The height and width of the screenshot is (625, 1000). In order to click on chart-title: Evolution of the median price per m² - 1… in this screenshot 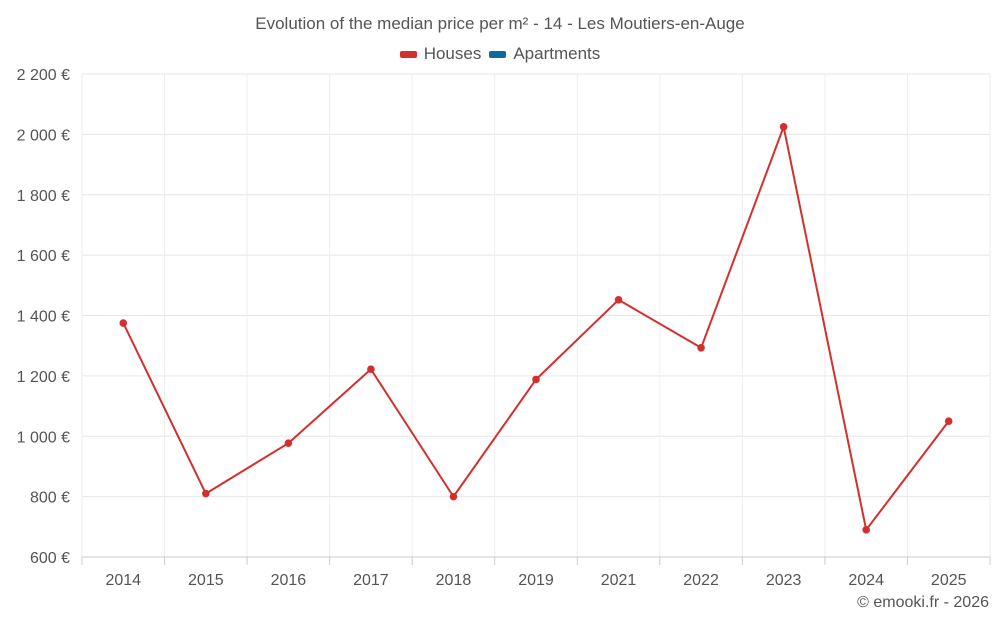, I will do `click(500, 23)`.